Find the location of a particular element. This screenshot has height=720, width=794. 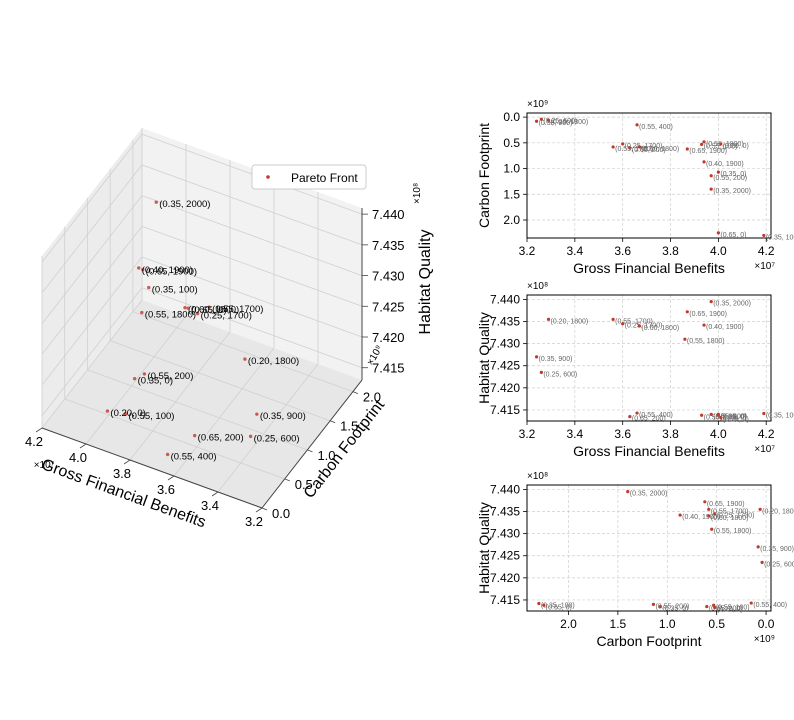

y-axis-label: Carbon Footprint is located at coordinates (484, 175).